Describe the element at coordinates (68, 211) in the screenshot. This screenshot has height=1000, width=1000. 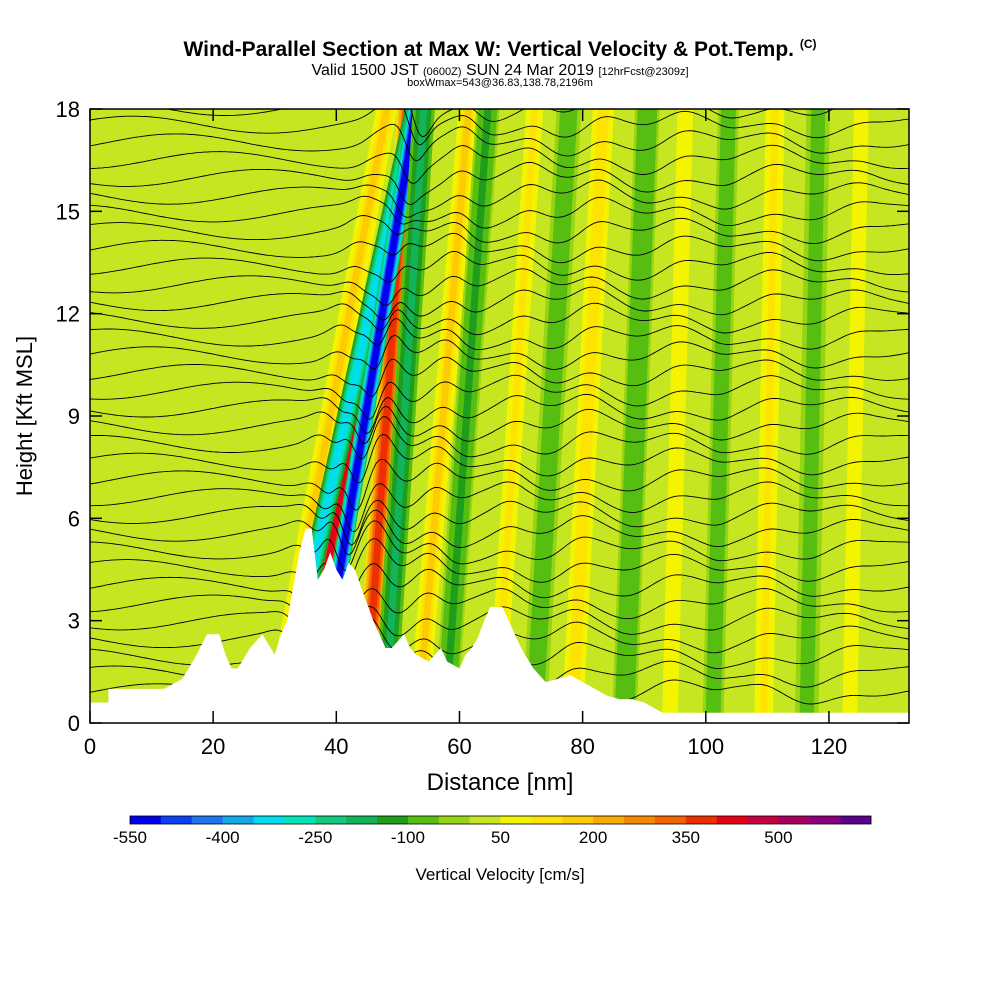
I see `y-tick-label: 15` at that location.